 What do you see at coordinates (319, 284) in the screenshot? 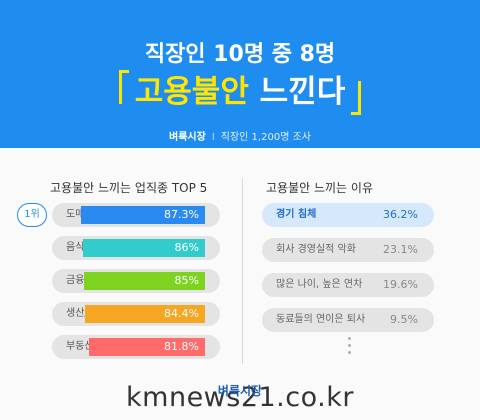
I see `reason-label: 많은 나이, 높은 연차` at bounding box center [319, 284].